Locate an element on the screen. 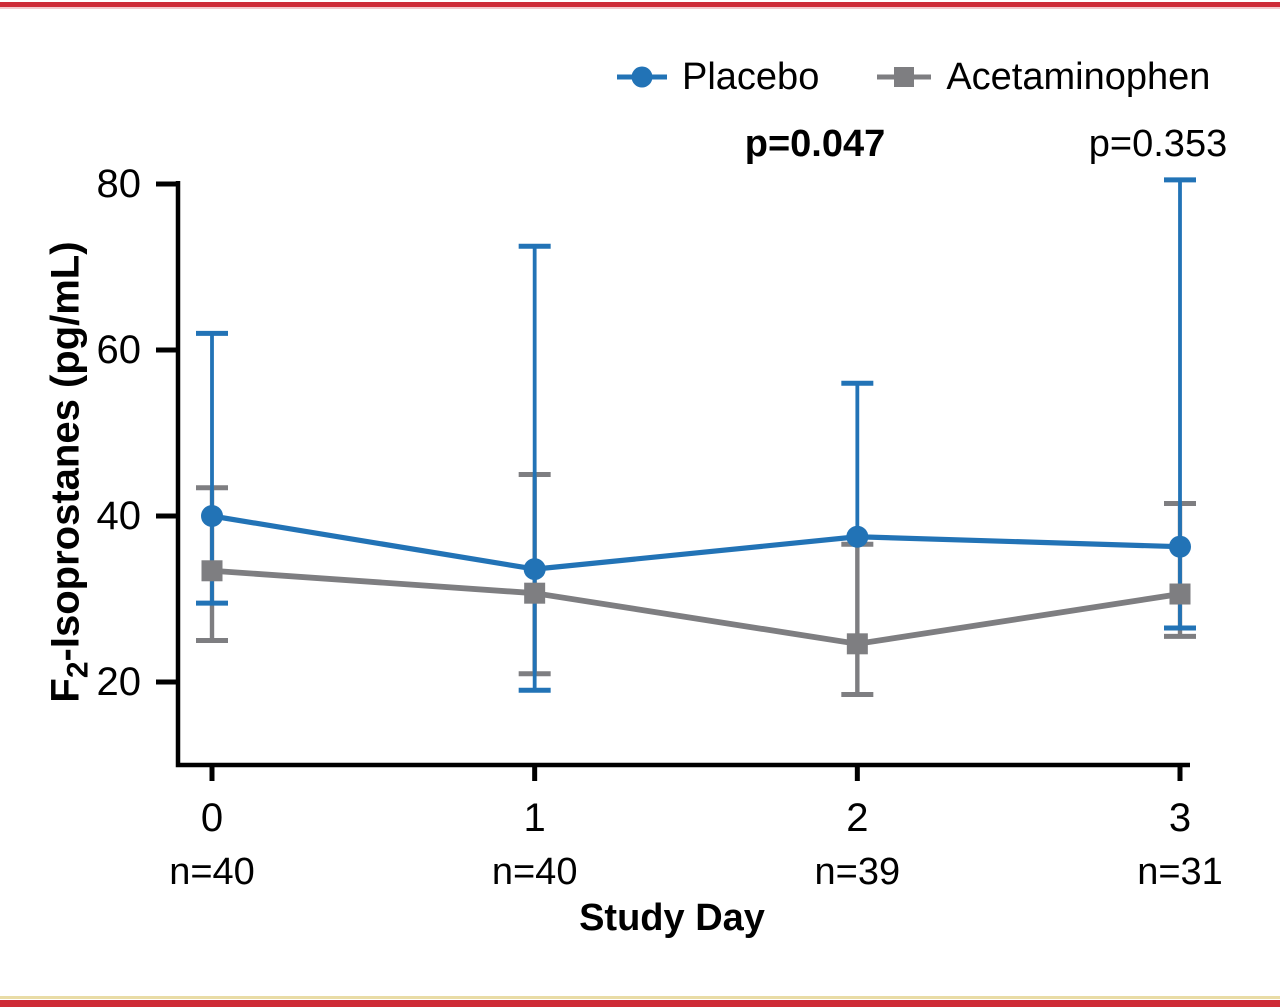 The width and height of the screenshot is (1280, 1007). top-border-bar is located at coordinates (640, 4).